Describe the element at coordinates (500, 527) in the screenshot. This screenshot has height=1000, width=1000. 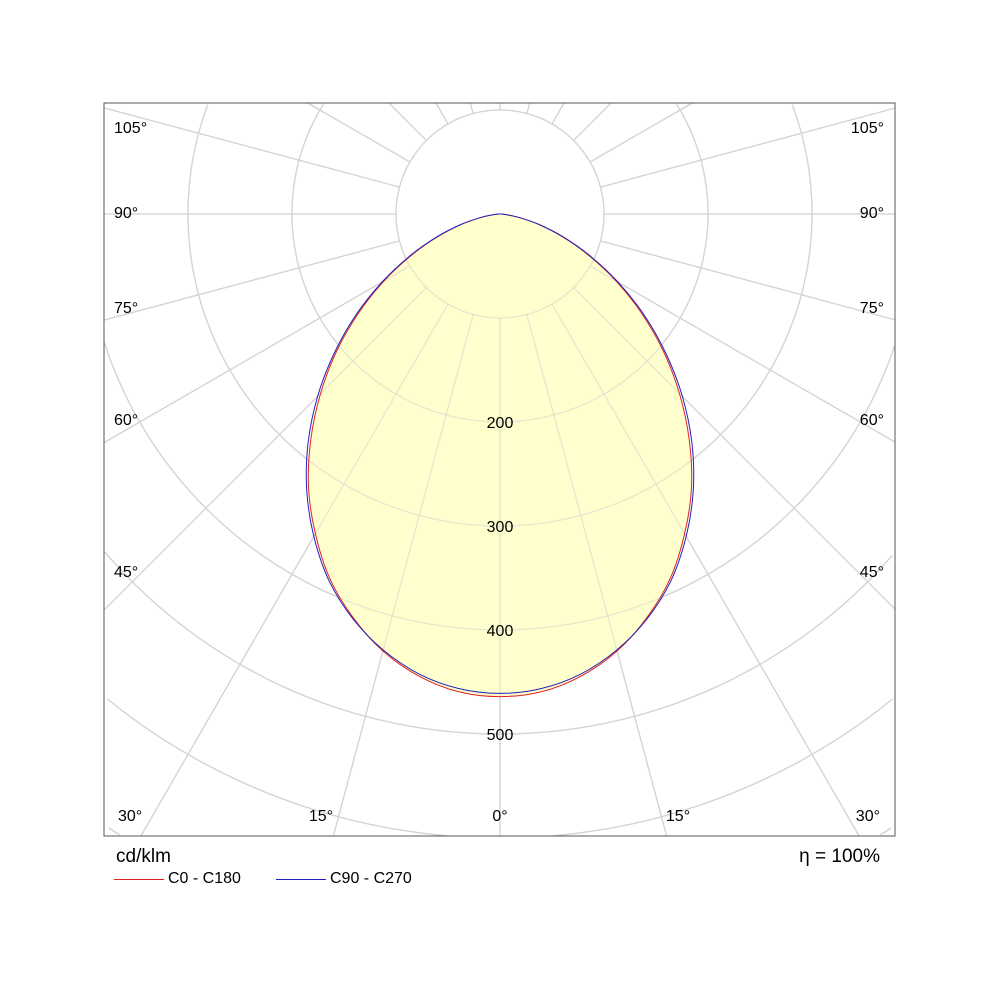
I see `radial-tick-label: 300` at that location.